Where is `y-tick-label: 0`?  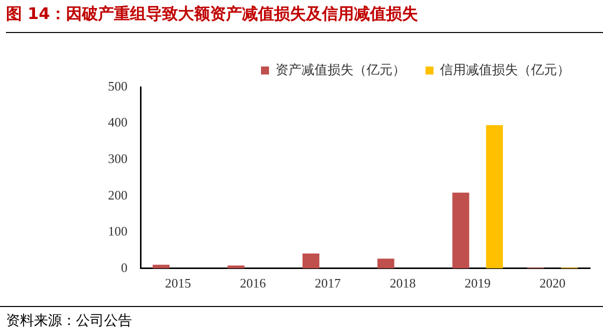
y-tick-label: 0 is located at coordinates (124, 267).